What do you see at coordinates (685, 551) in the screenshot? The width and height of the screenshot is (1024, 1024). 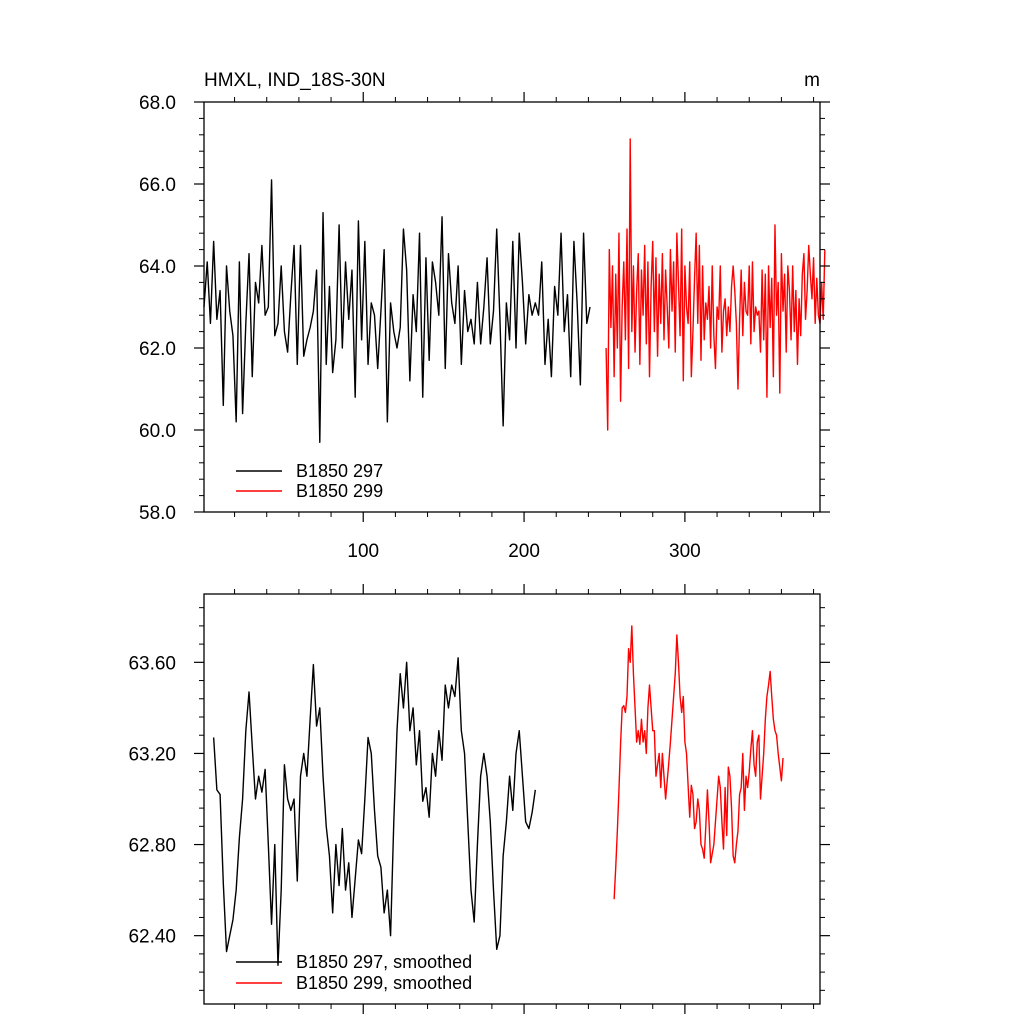 I see `x-tick-label: 300` at bounding box center [685, 551].